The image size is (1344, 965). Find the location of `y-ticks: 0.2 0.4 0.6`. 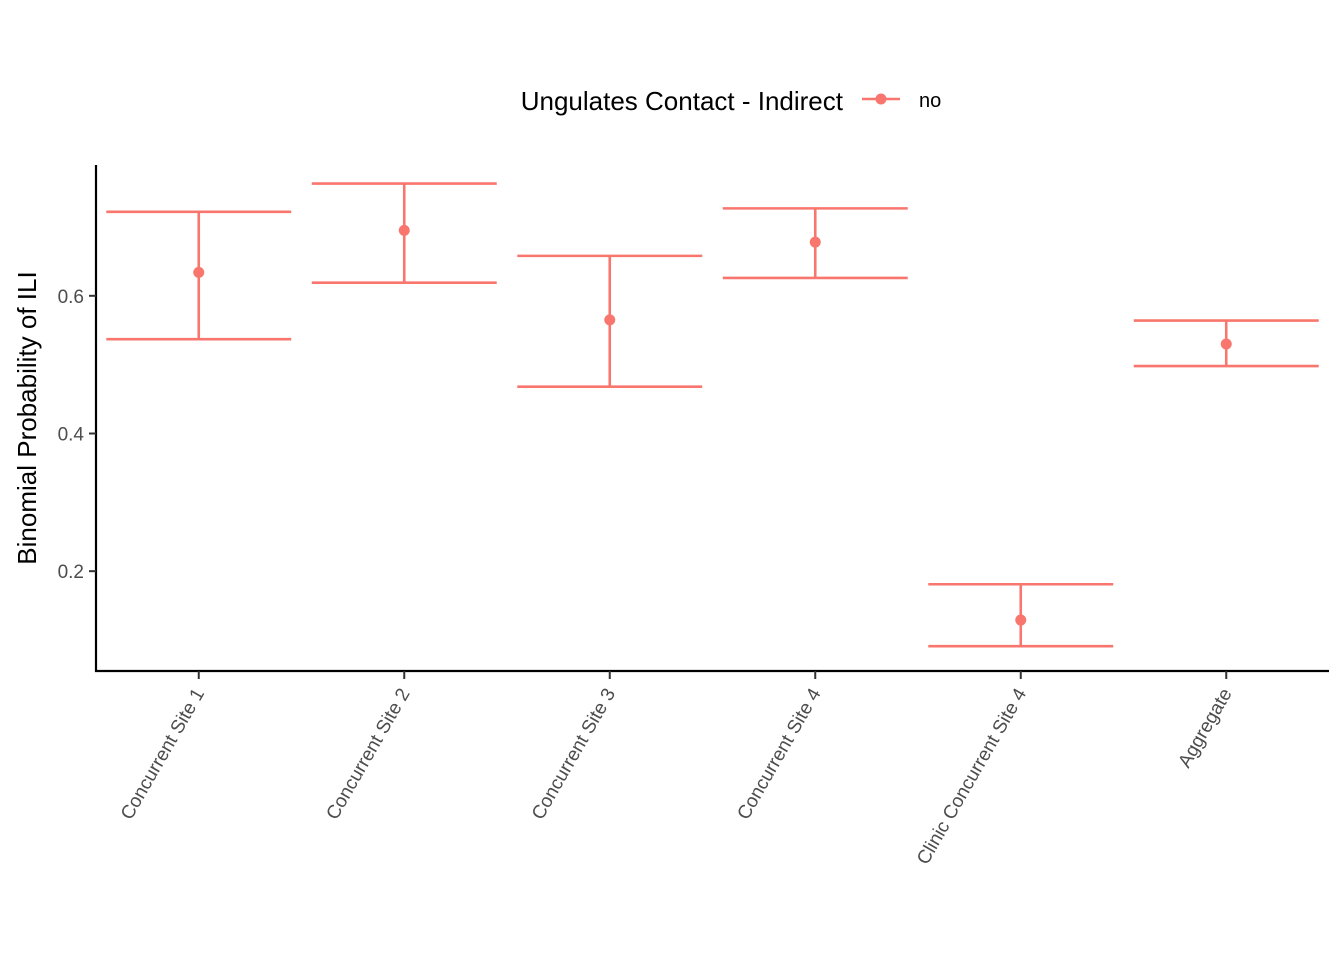

y-ticks: 0.2 0.4 0.6 is located at coordinates (77, 435).